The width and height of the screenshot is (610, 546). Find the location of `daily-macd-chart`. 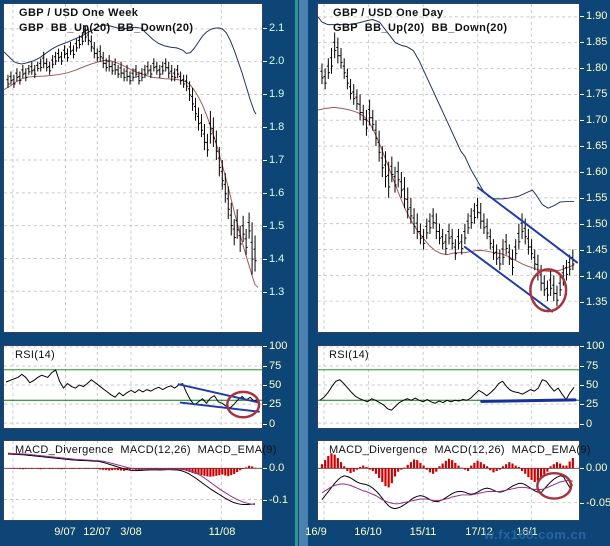

daily-macd-chart is located at coordinates (448, 480).